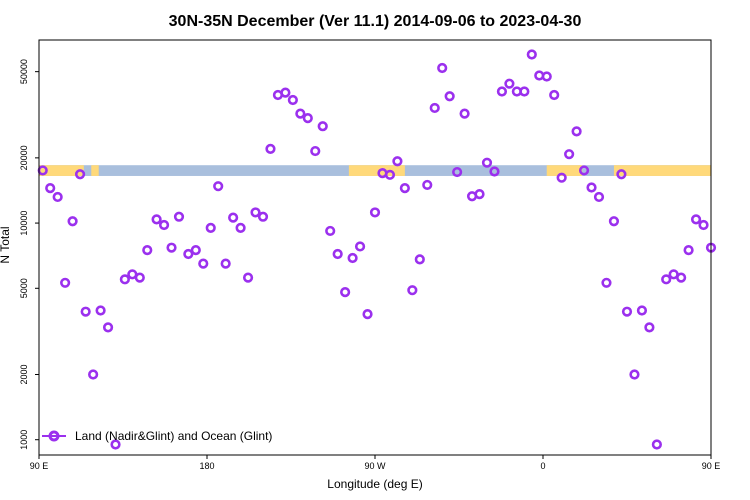 The height and width of the screenshot is (500, 750). I want to click on y-axis-label: N Total, so click(6, 244).